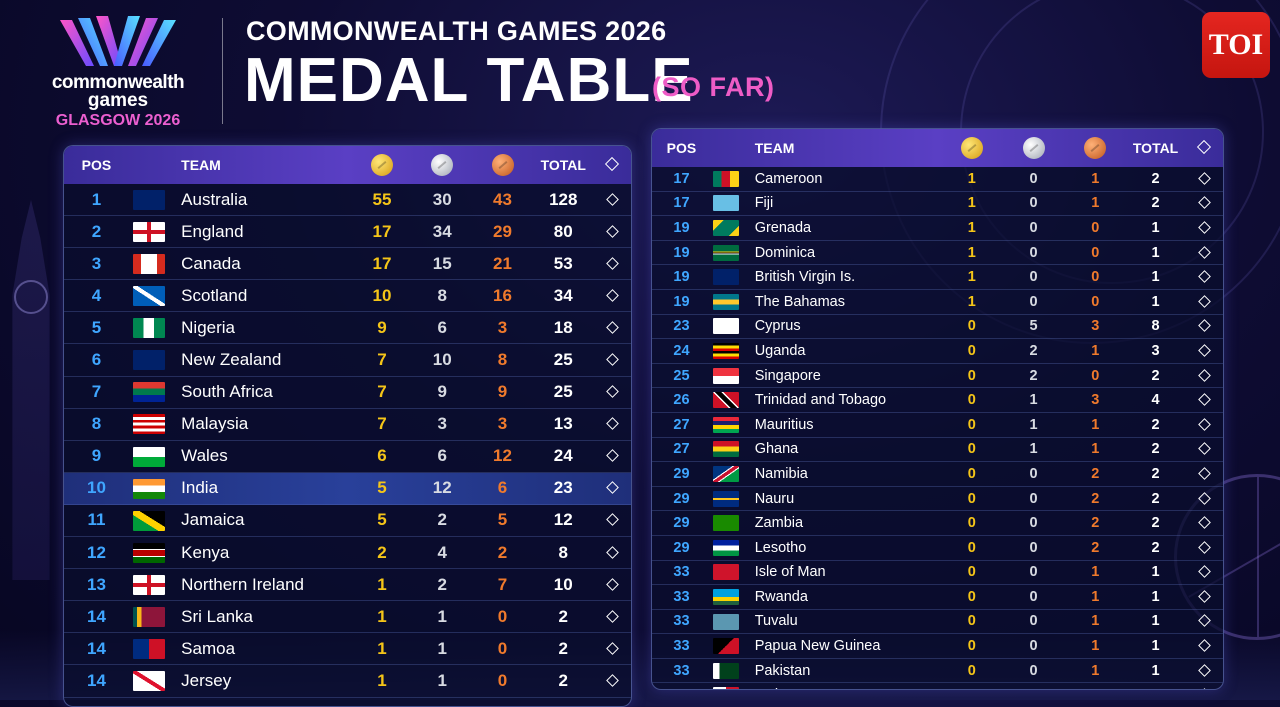 Image resolution: width=1280 pixels, height=707 pixels. Describe the element at coordinates (937, 597) in the screenshot. I see `table-row: 33 Rwanda 0 0 1 1` at that location.